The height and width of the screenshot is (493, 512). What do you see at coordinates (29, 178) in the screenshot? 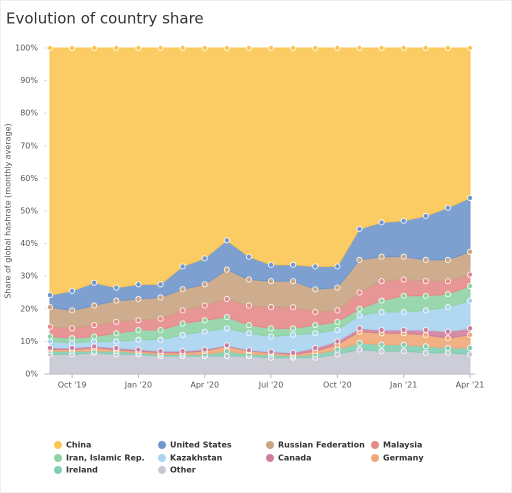
I see `y-tick-label: 60%` at bounding box center [29, 178].